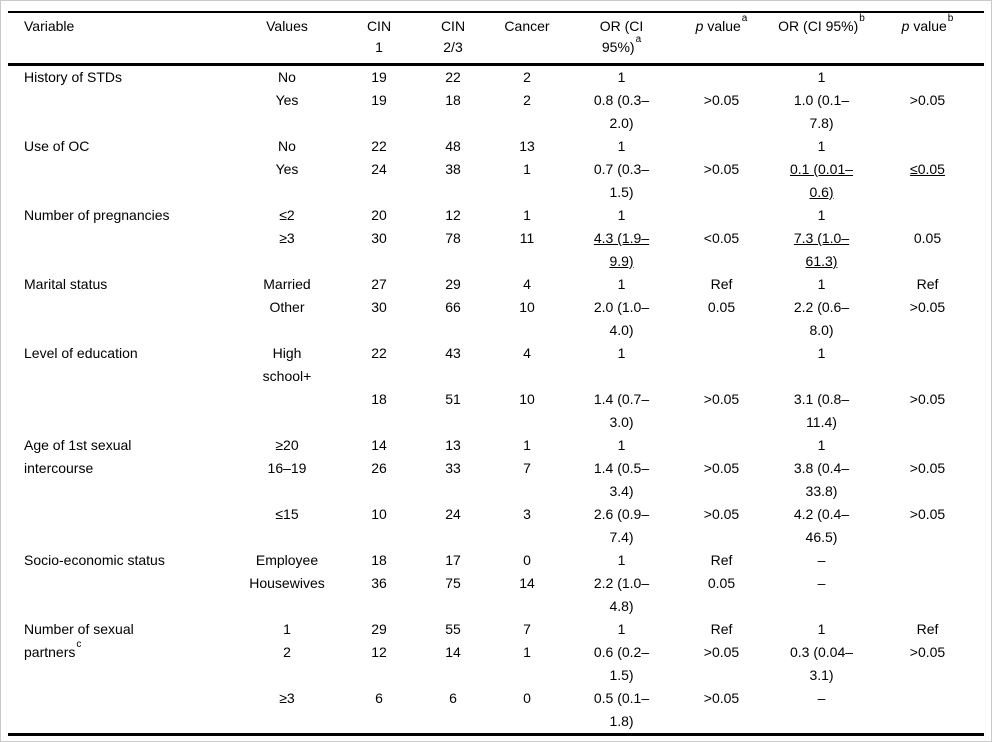  What do you see at coordinates (821, 711) in the screenshot?
I see `value-cell: –` at bounding box center [821, 711].